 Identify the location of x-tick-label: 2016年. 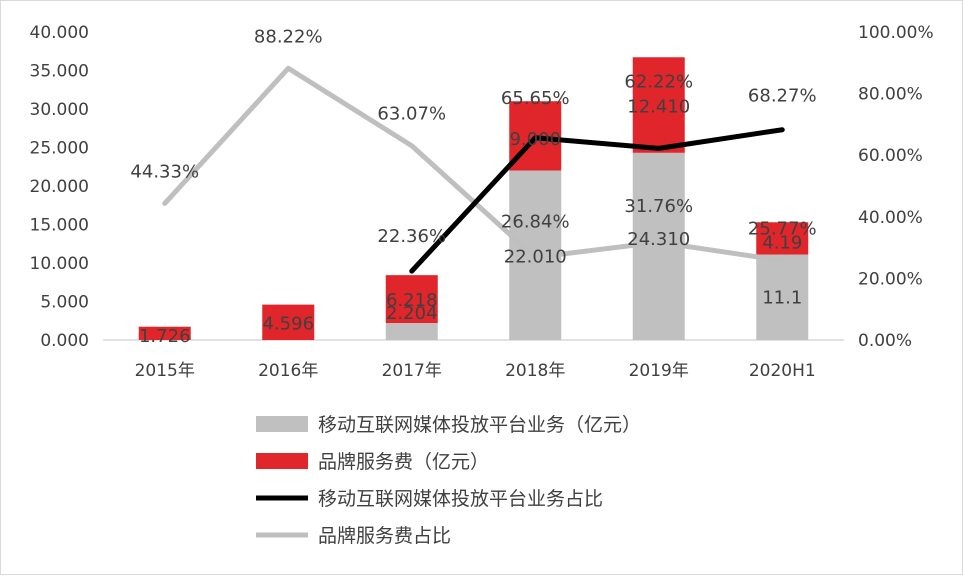
(288, 371).